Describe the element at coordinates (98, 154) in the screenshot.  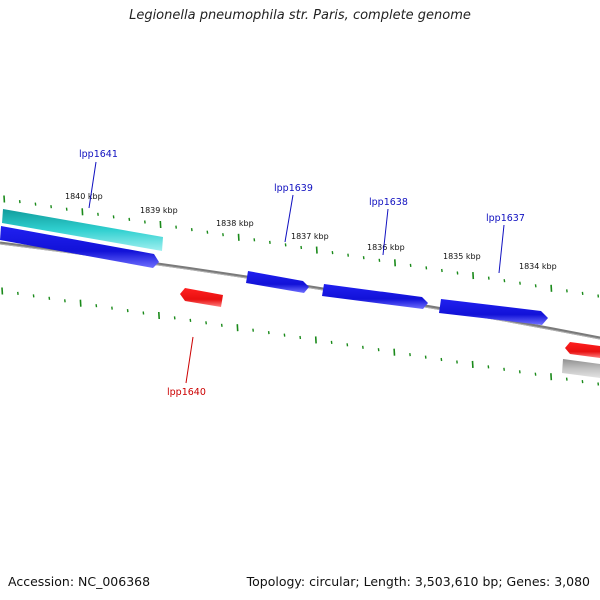
I see `gene-label-lpp1641: lpp1641` at that location.